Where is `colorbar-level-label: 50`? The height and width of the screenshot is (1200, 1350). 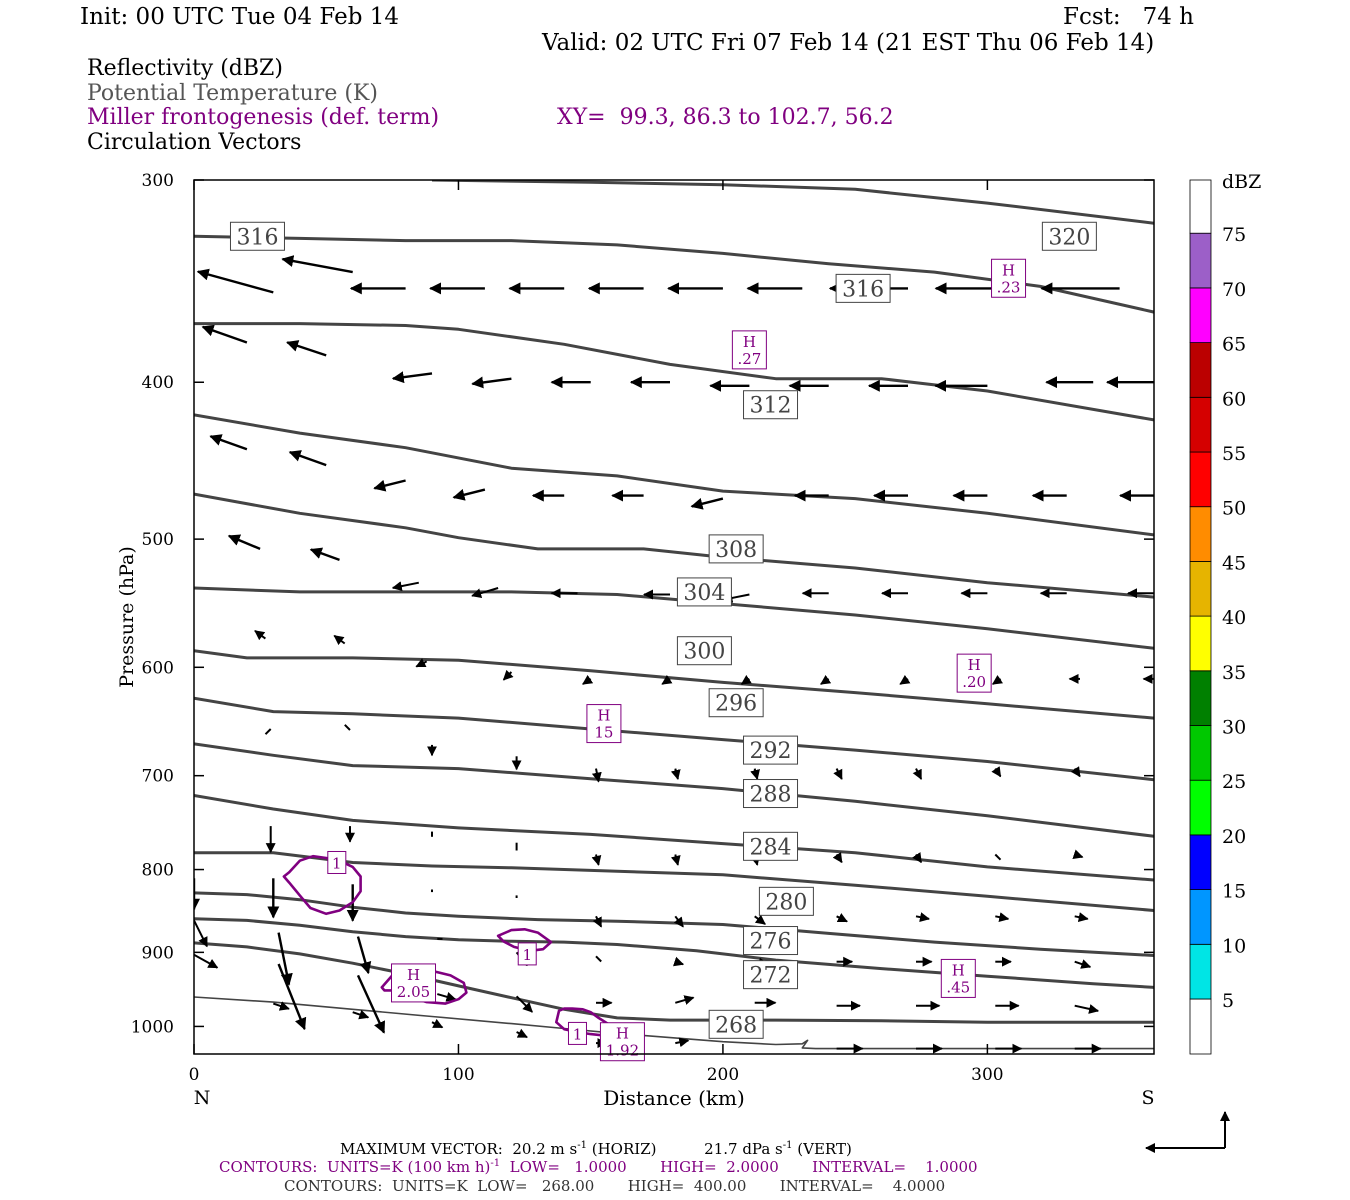
colorbar-level-label: 50 is located at coordinates (1234, 509).